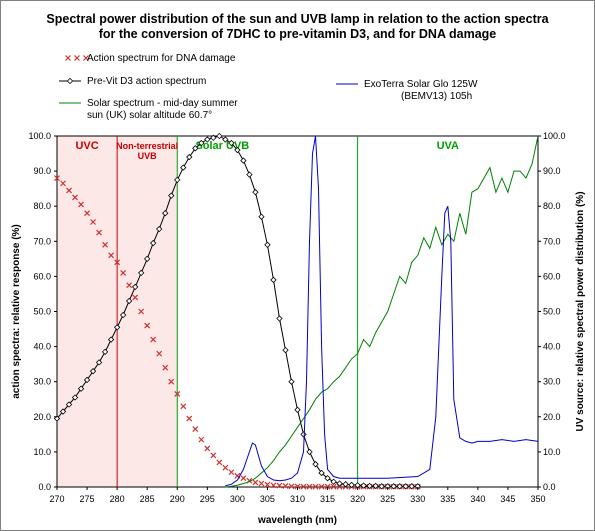 This screenshot has width=595, height=531. I want to click on dna-point-24-b, so click(201, 439).